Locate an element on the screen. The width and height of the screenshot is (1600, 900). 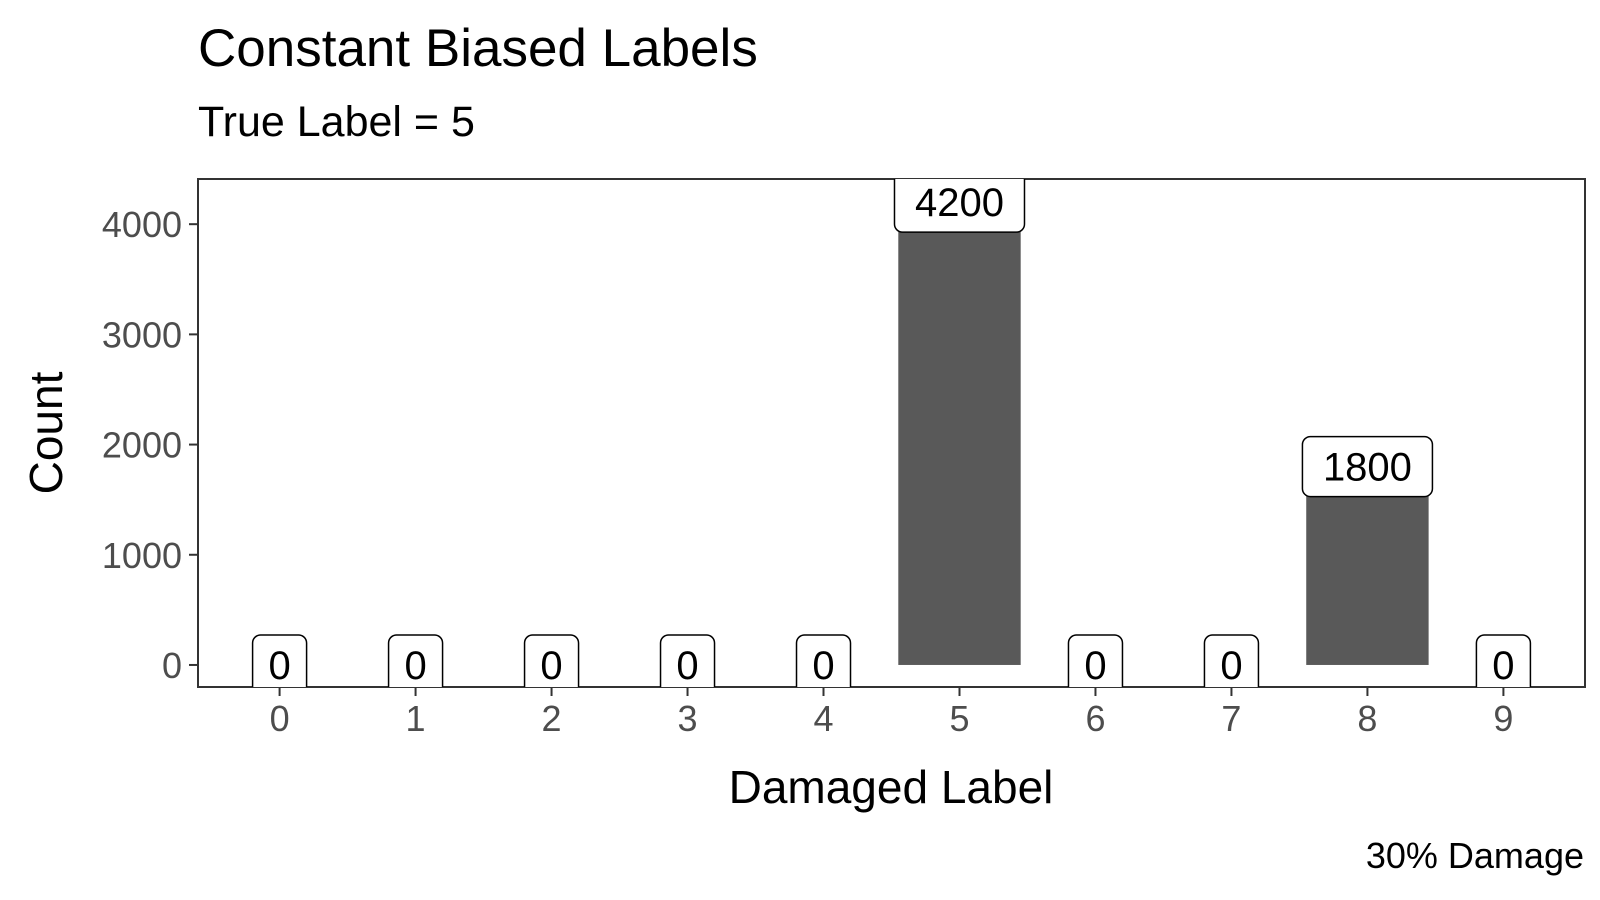
chart-subtitle: True Label = 5 is located at coordinates (336, 122).